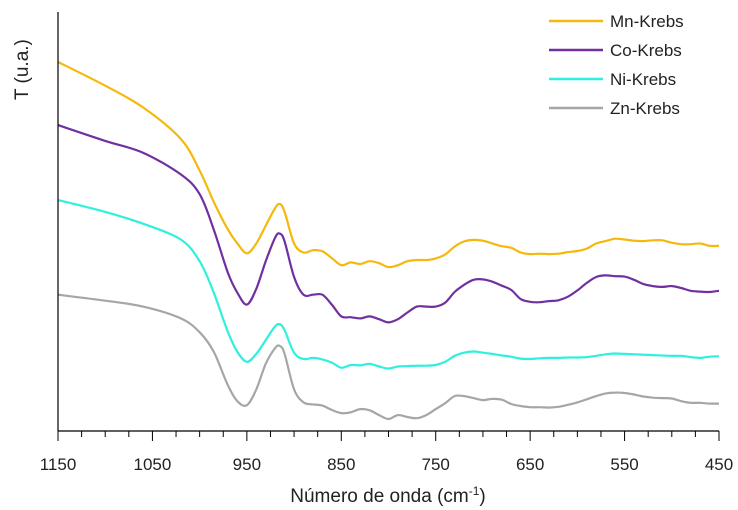 The image size is (738, 510). What do you see at coordinates (530, 464) in the screenshot?
I see `x-tick-label: 650` at bounding box center [530, 464].